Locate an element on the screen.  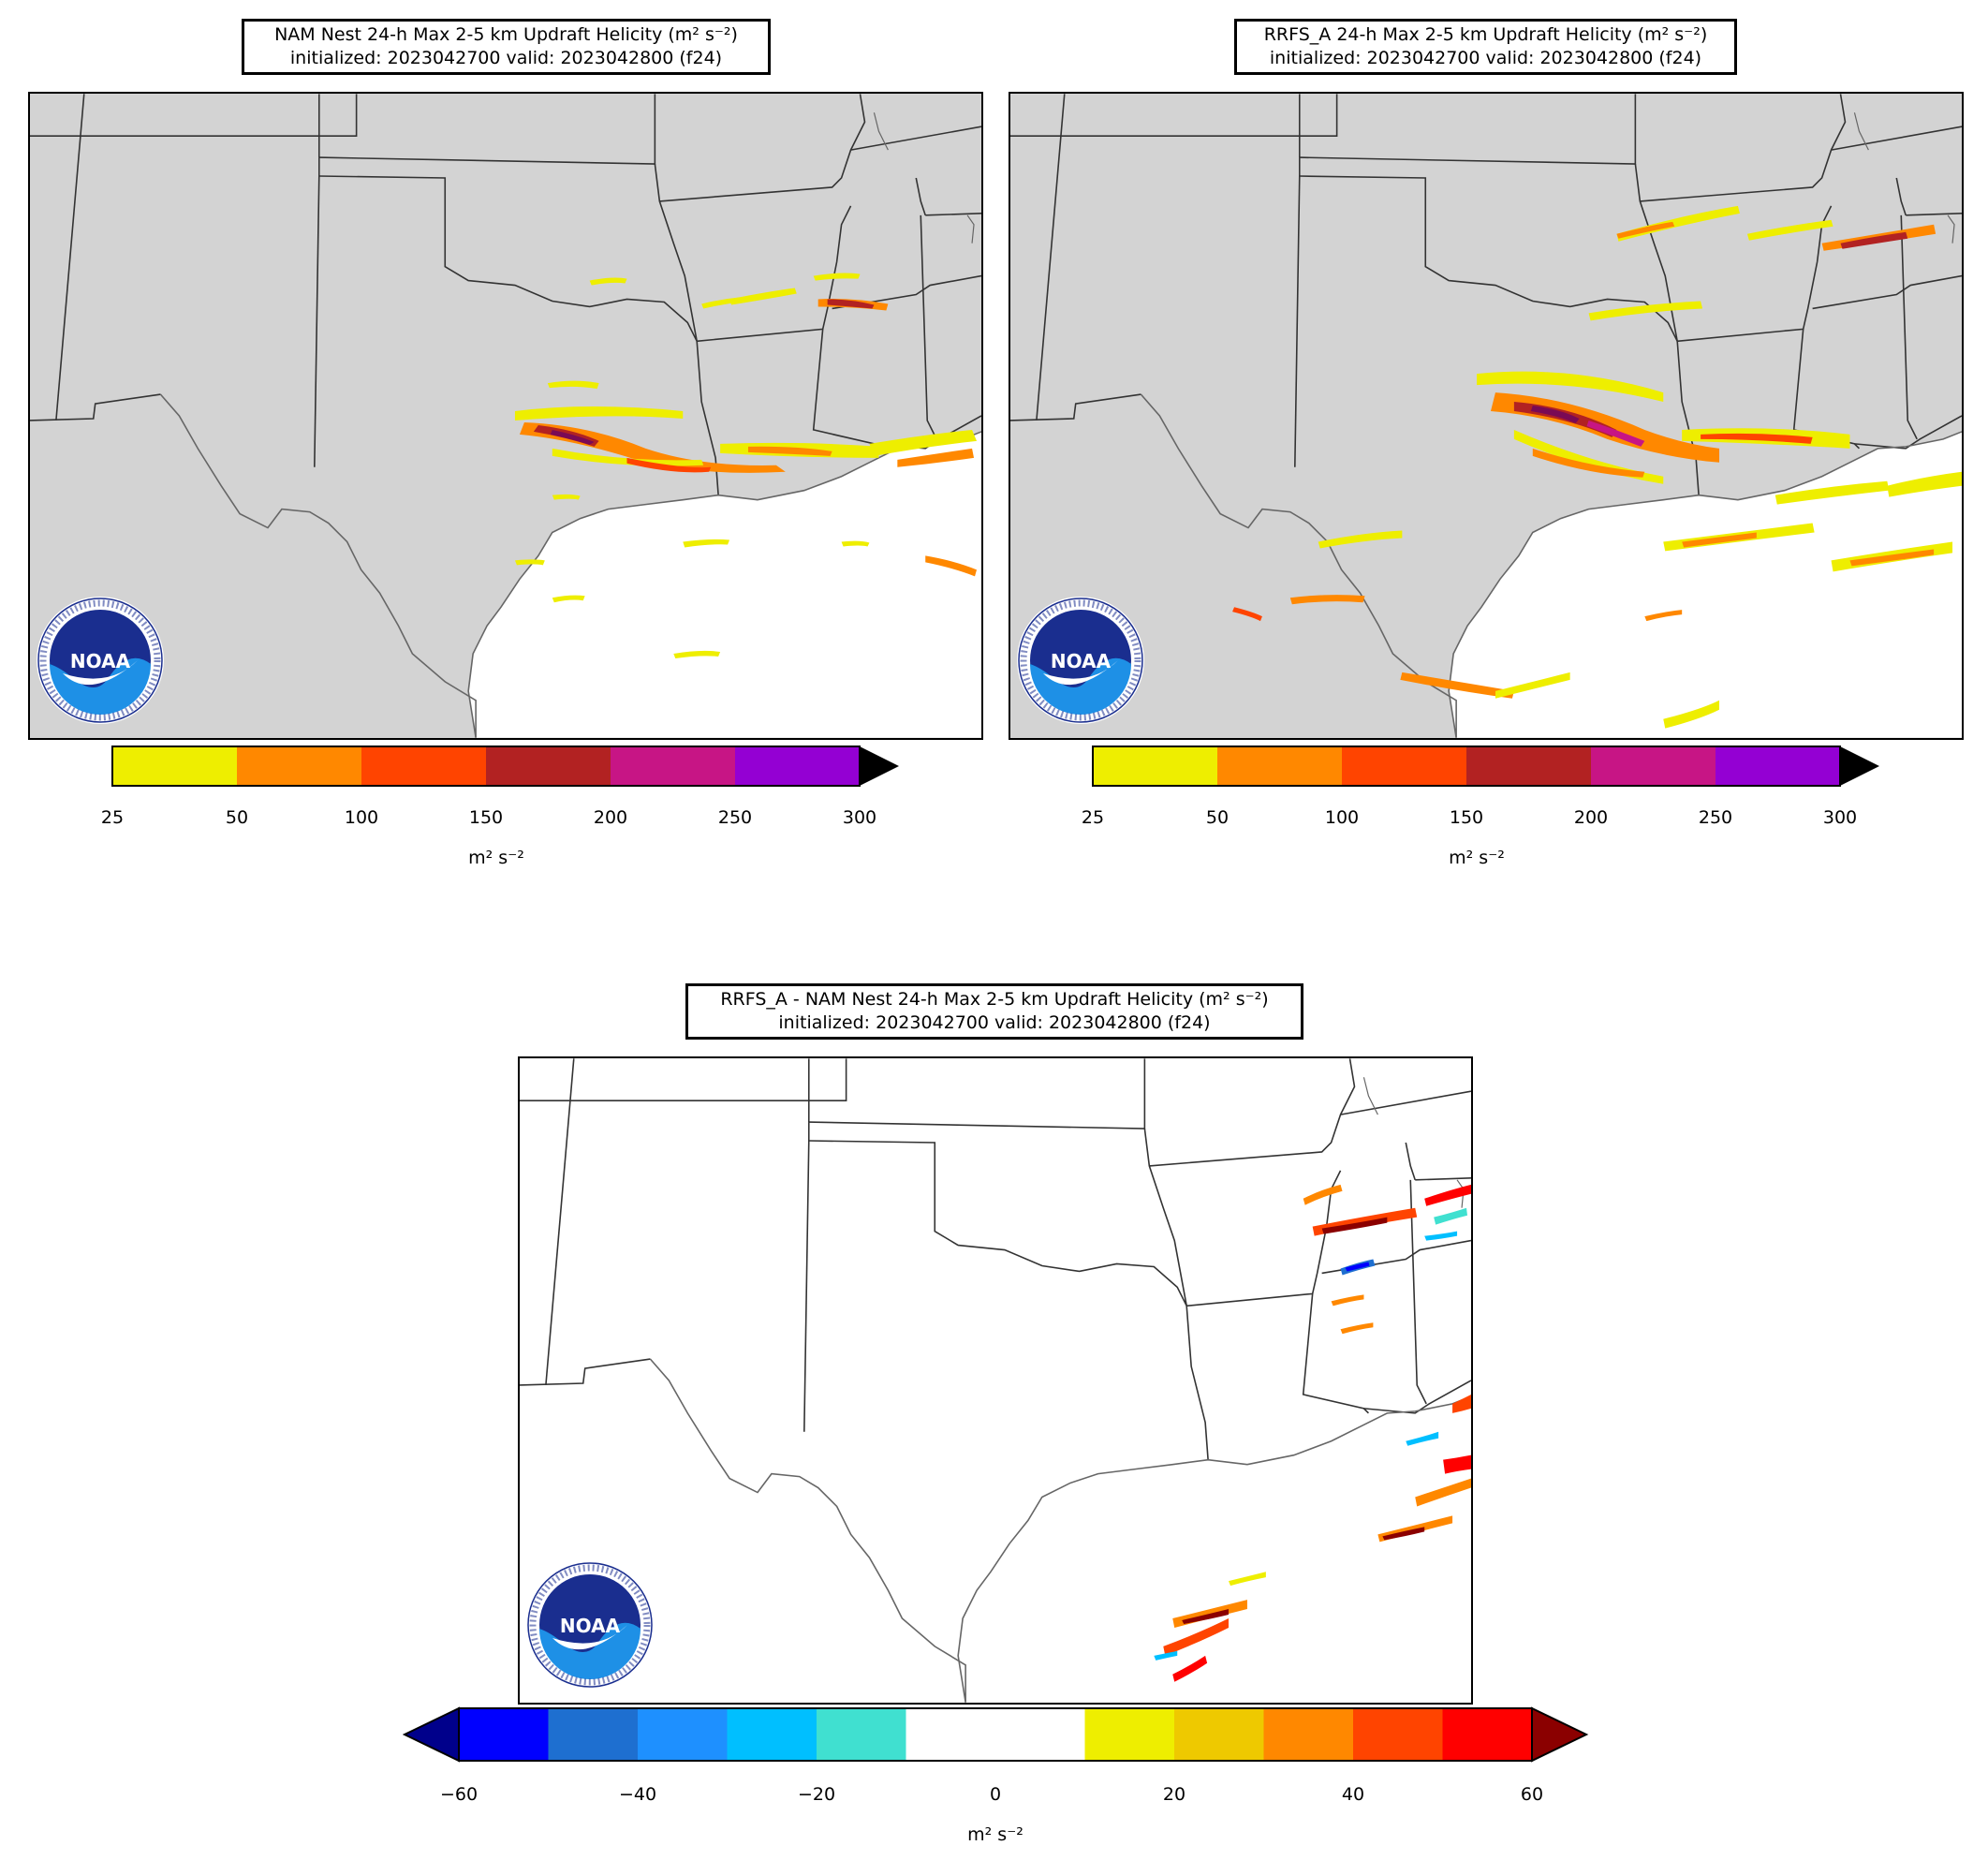
diff-colorbar-tick-label: 60 is located at coordinates (1532, 1795).